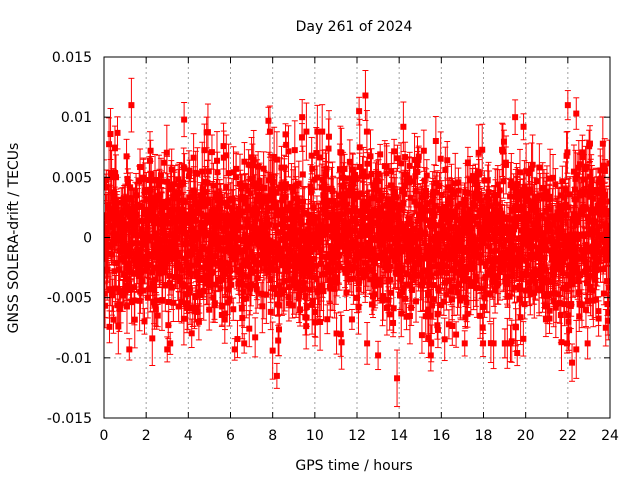 The height and width of the screenshot is (480, 640). I want to click on x-tick-label: 22, so click(568, 436).